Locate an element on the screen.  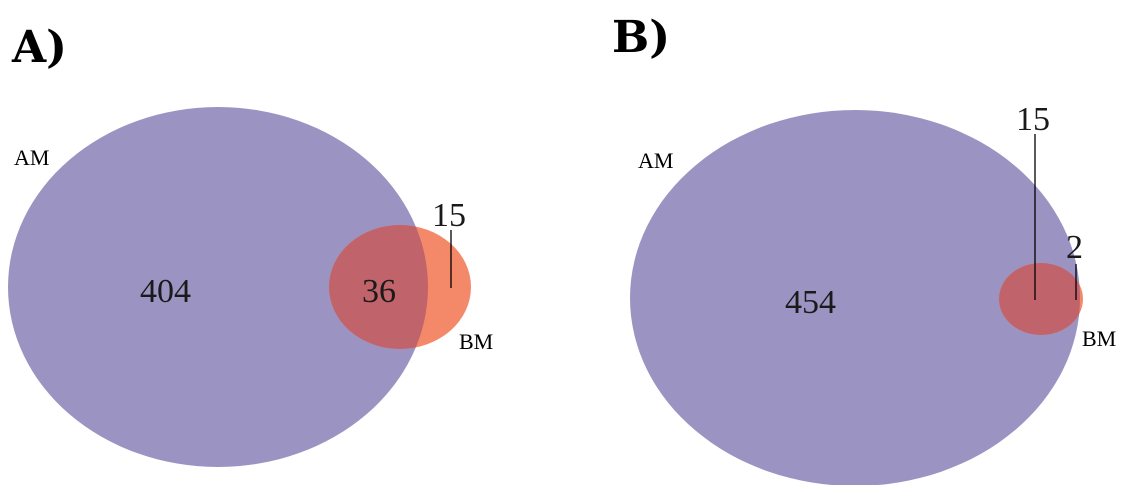
panel-a-overlap-count: 36 is located at coordinates (379, 291).